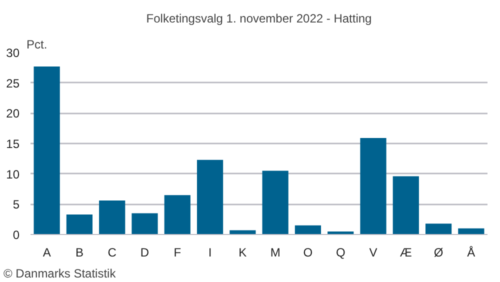 This screenshot has width=500, height=282. What do you see at coordinates (60, 273) in the screenshot?
I see `text: © Danmarks Statistik` at bounding box center [60, 273].